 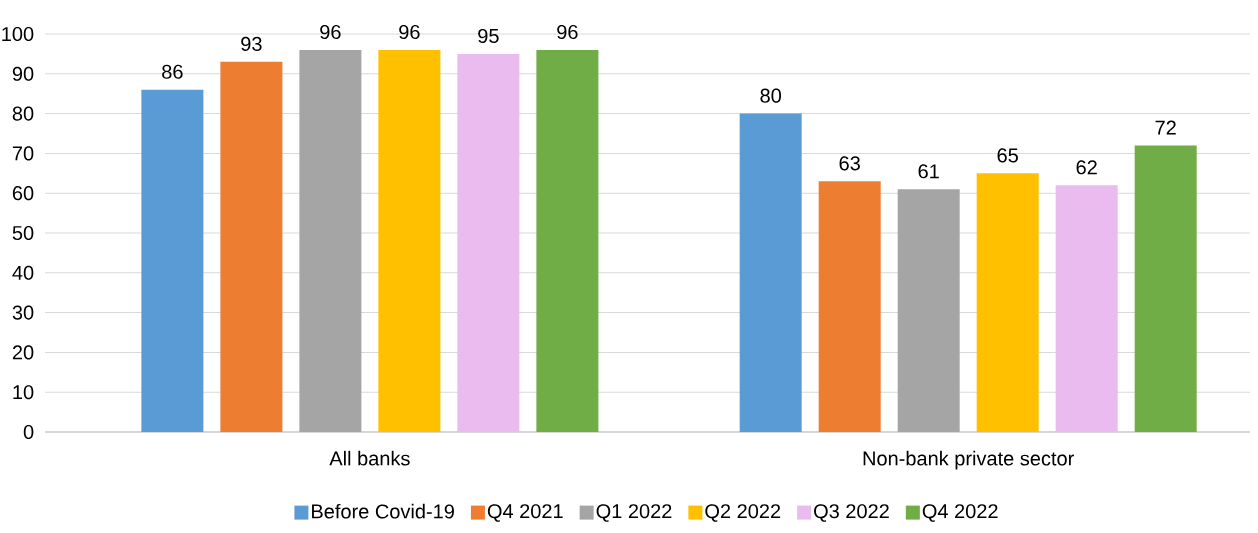 What do you see at coordinates (369, 458) in the screenshot?
I see `x-tick-label: All banks` at bounding box center [369, 458].